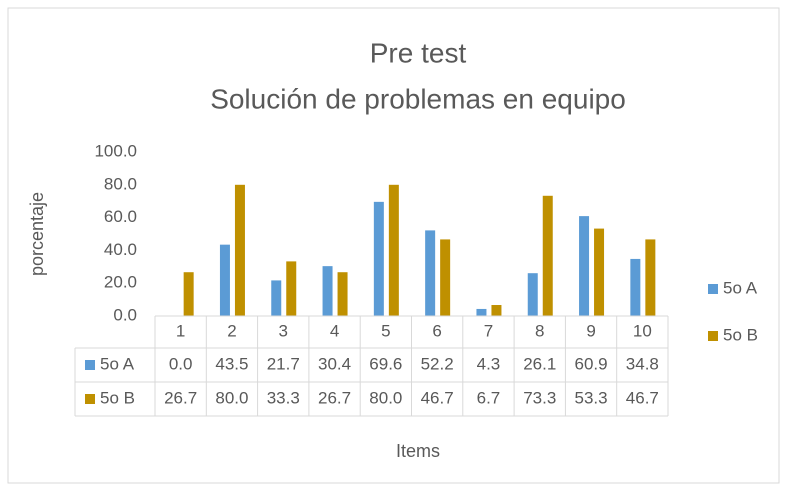  Describe the element at coordinates (489, 397) in the screenshot. I see `table-value: 6.7` at that location.